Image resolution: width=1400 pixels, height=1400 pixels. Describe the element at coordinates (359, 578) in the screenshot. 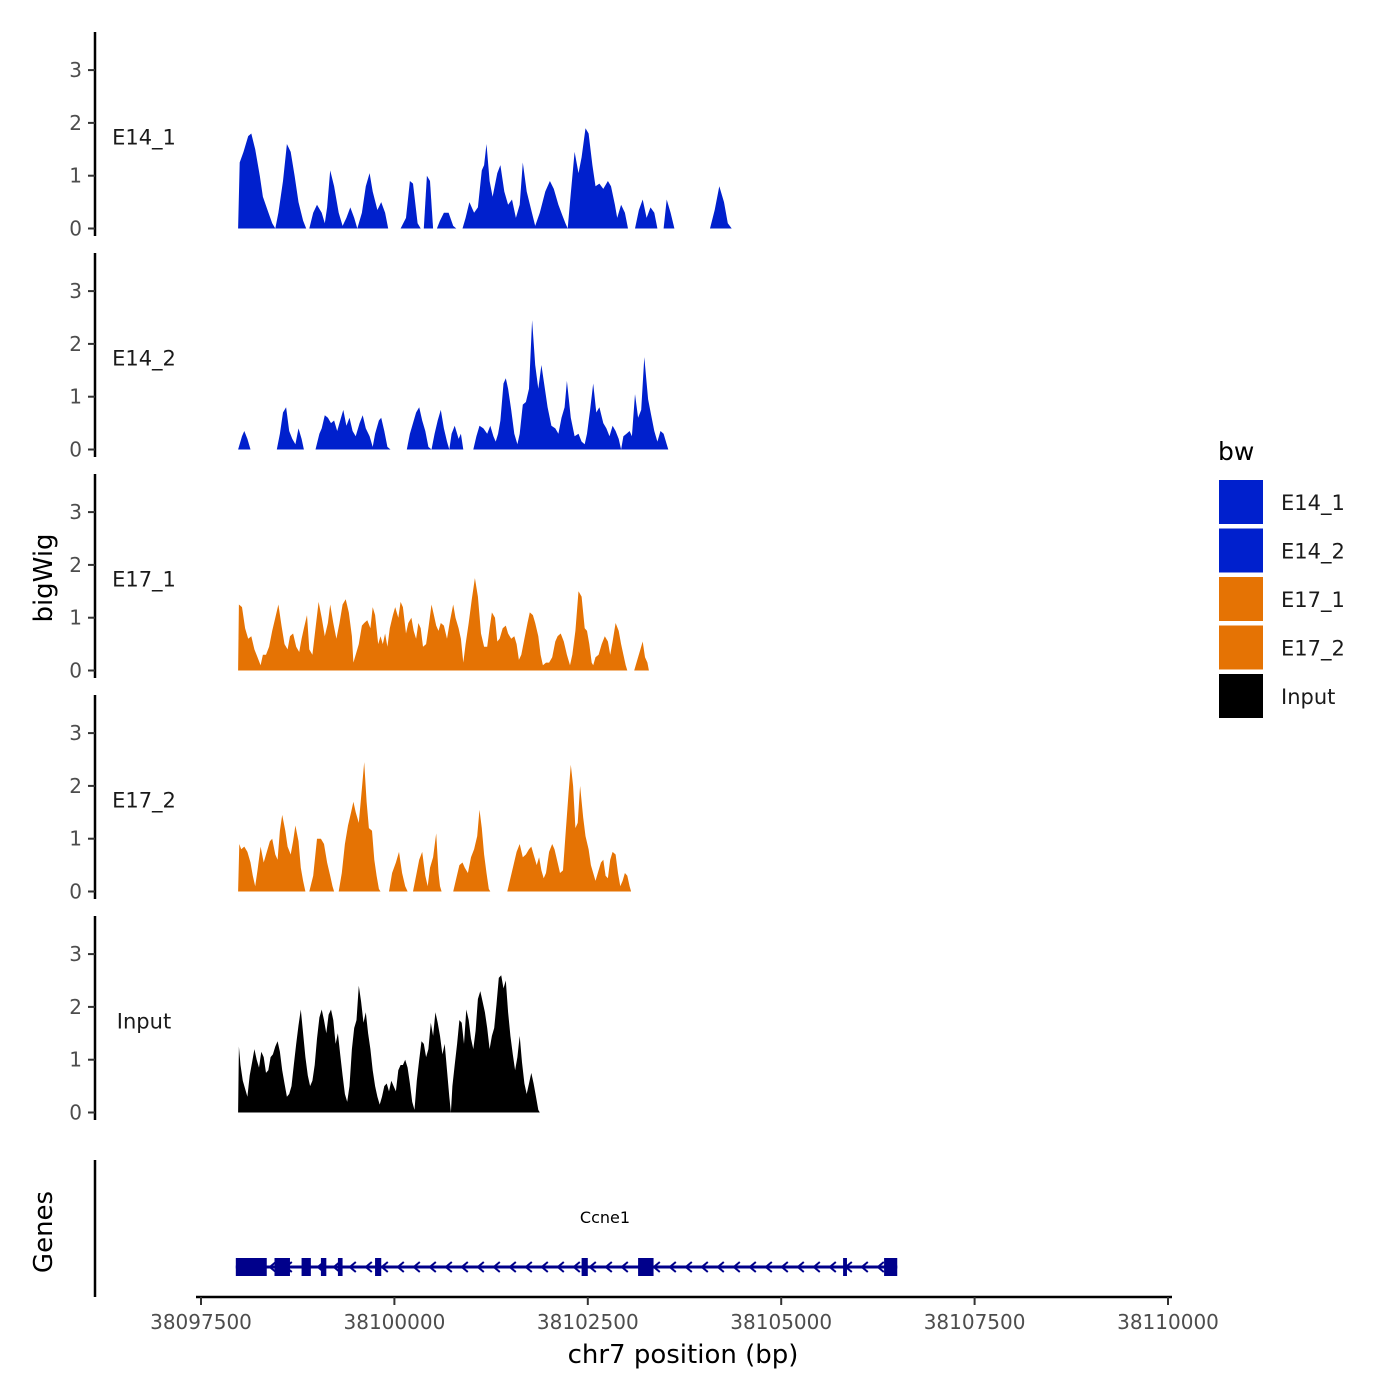

I see `track-E17_1: 0 1 2 3 E17_1` at that location.